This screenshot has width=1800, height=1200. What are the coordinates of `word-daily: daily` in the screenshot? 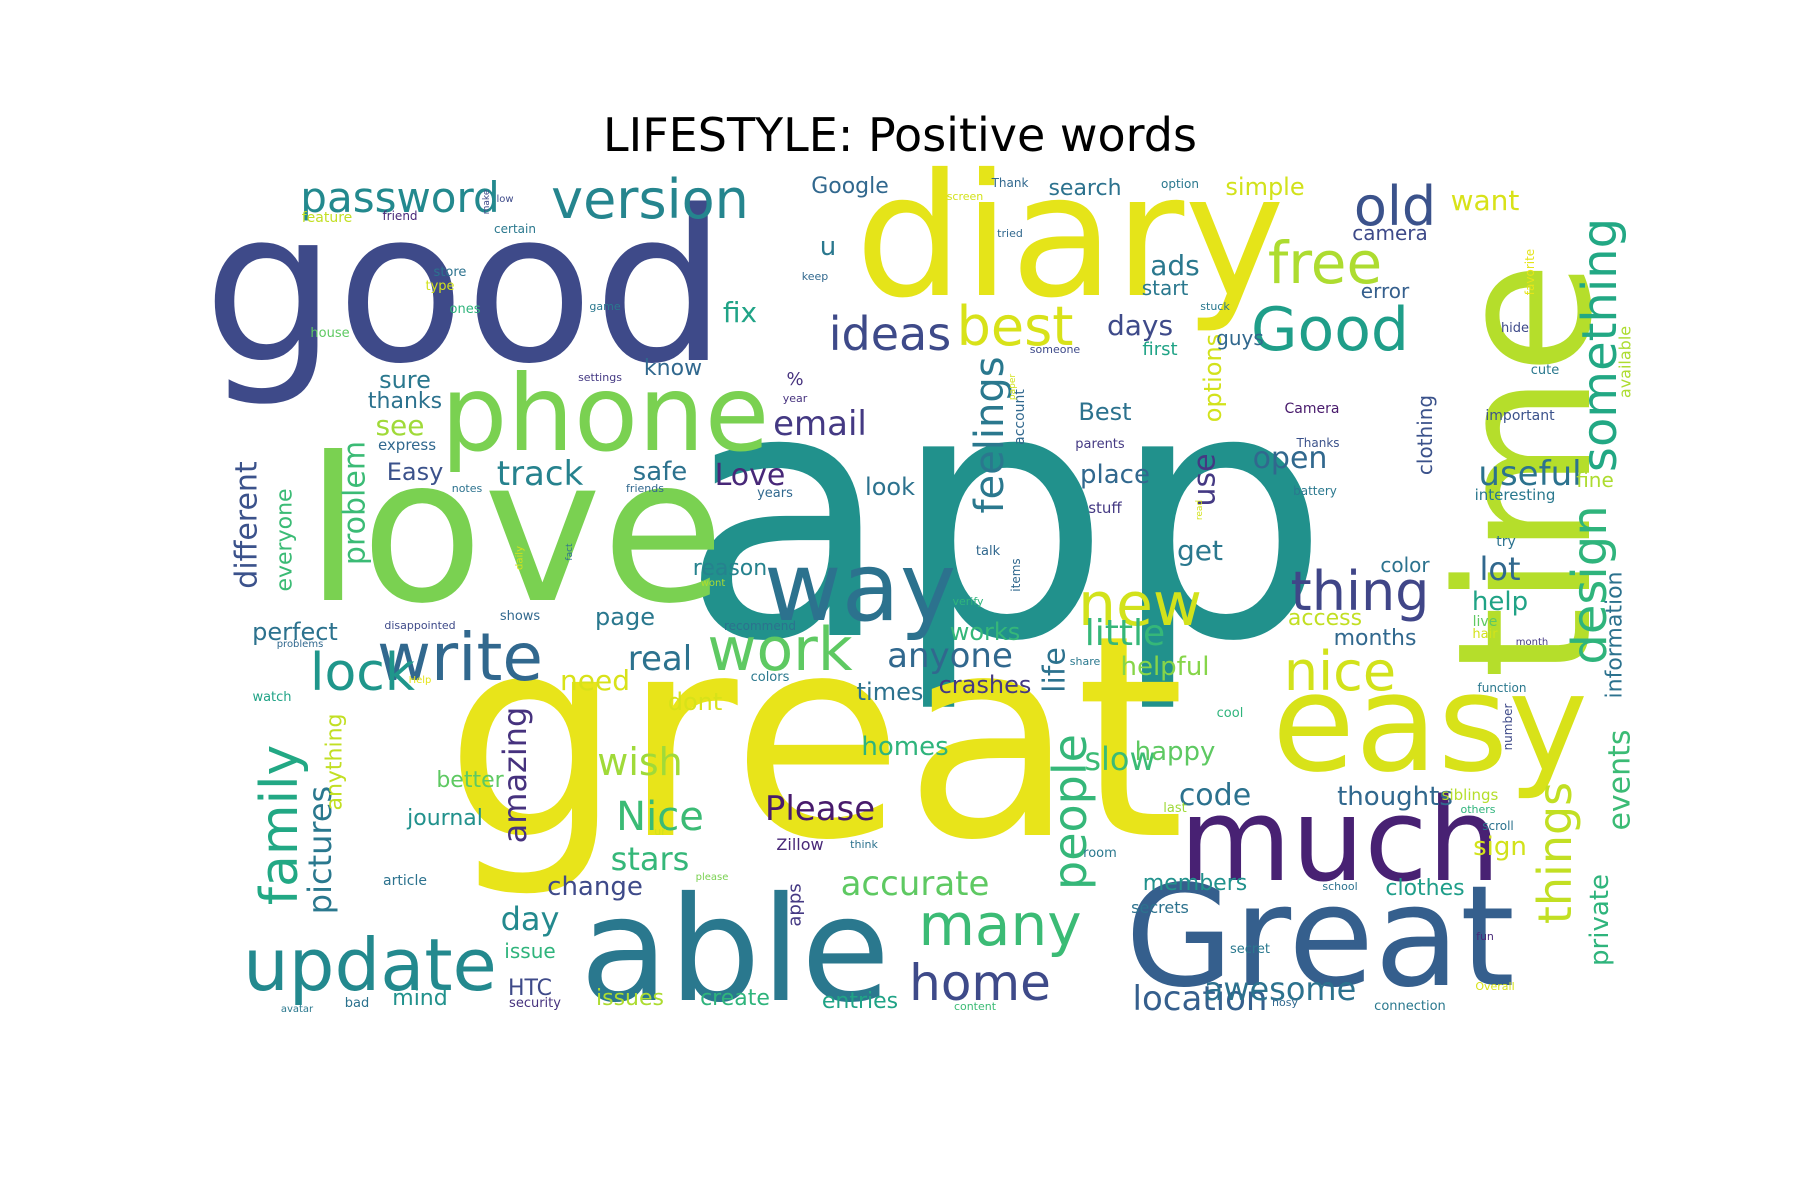 It's located at (520, 558).